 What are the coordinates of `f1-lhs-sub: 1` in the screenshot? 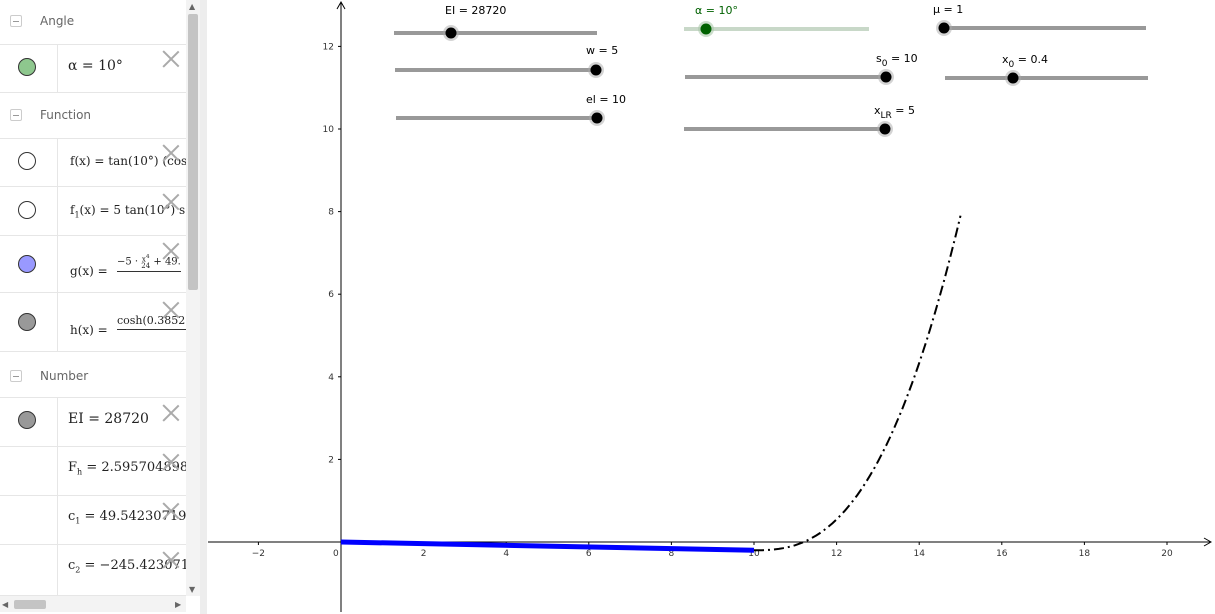 It's located at (77, 215).